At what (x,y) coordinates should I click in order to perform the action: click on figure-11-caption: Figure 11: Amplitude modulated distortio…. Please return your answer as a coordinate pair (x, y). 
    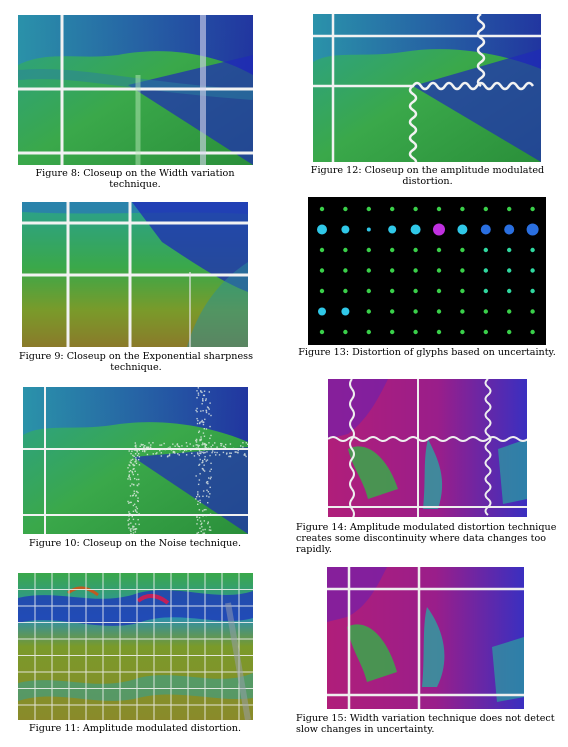
    Looking at the image, I should click on (135, 728).